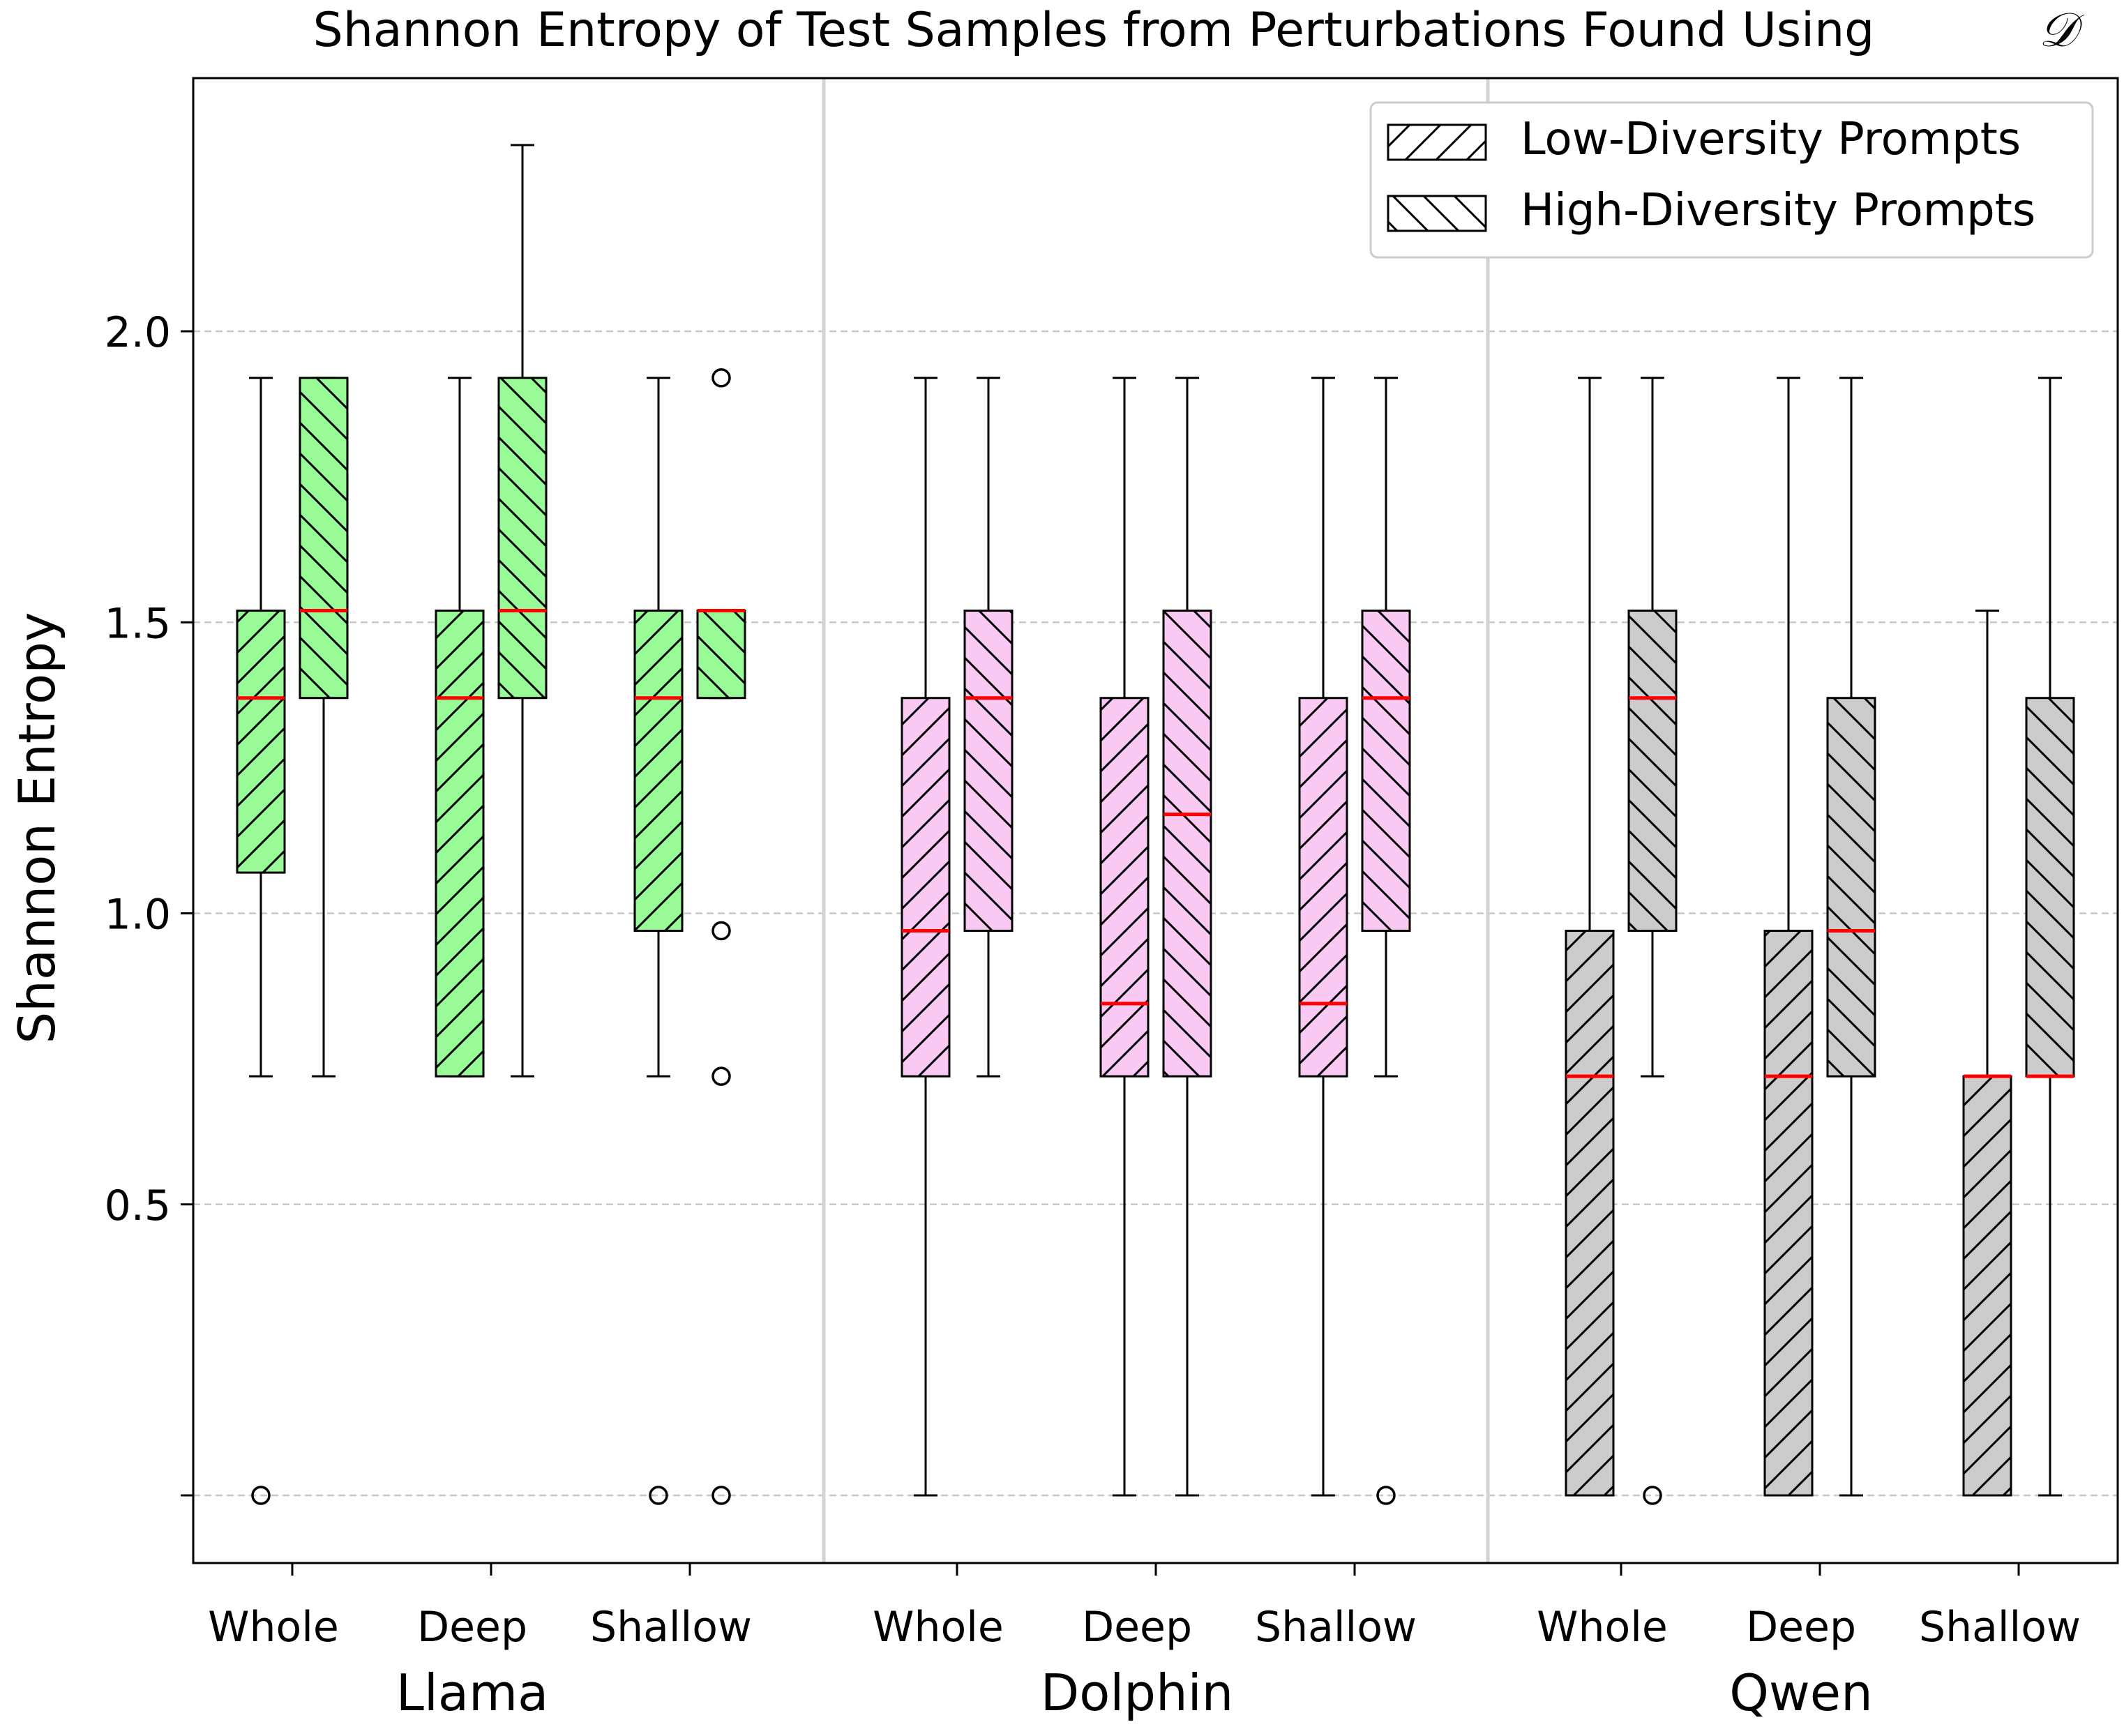 Image resolution: width=2124 pixels, height=1736 pixels. I want to click on legend-swatch-low-diversity, so click(1437, 142).